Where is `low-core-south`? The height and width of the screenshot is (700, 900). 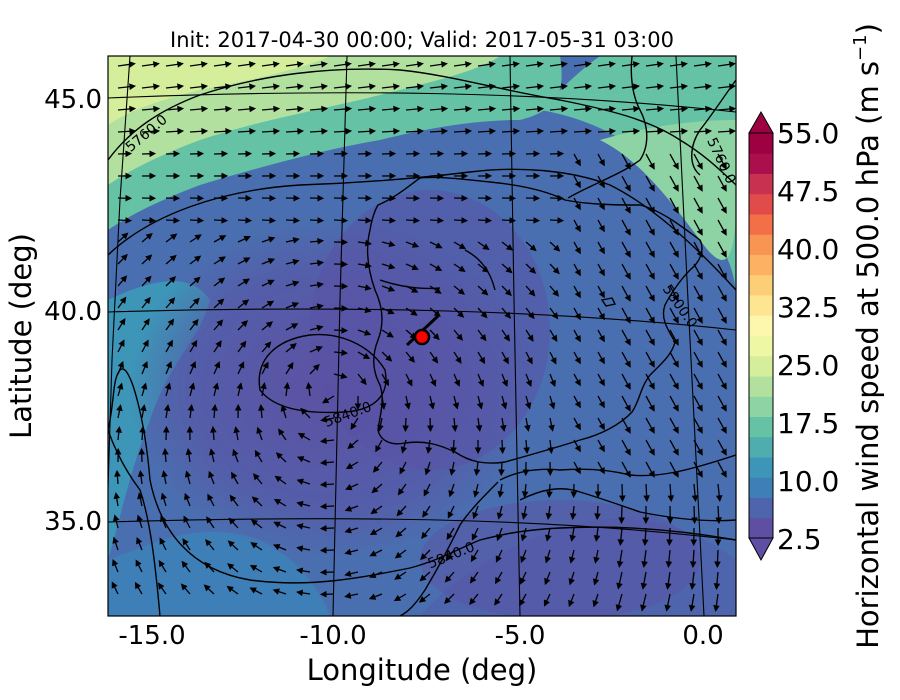
low-core-south is located at coordinates (560, 558).